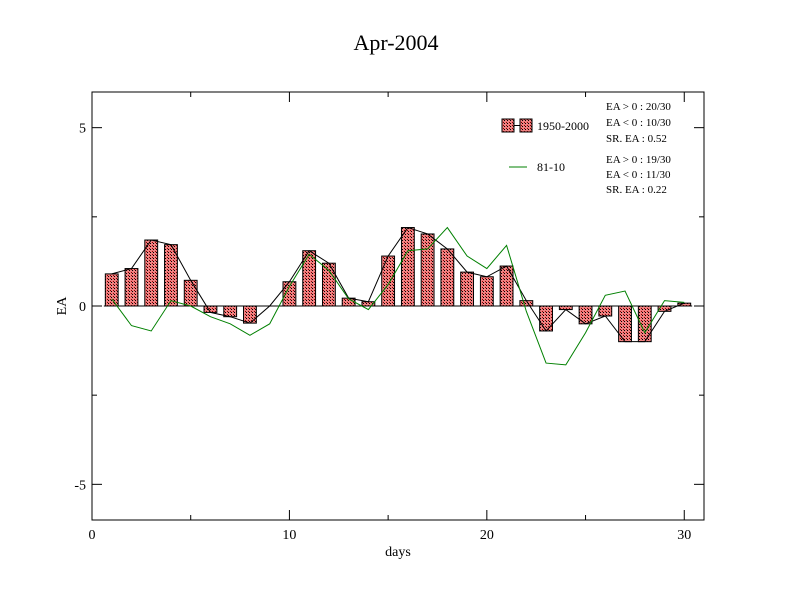  What do you see at coordinates (62, 306) in the screenshot?
I see `y-axis-label: EA` at bounding box center [62, 306].